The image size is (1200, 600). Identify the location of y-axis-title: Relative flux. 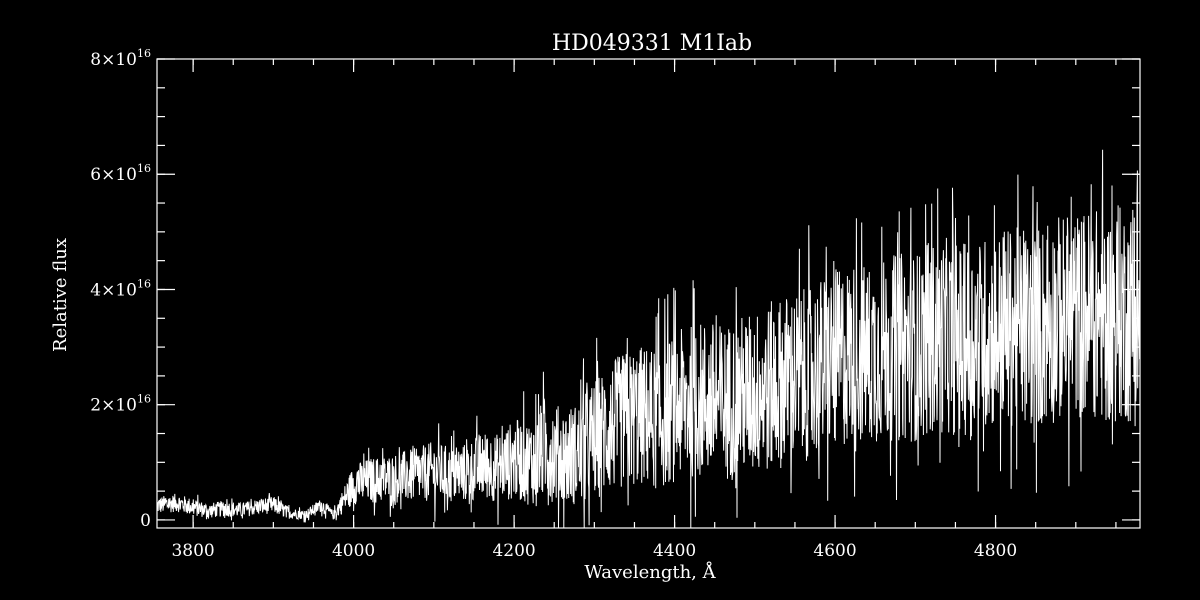
(60, 295).